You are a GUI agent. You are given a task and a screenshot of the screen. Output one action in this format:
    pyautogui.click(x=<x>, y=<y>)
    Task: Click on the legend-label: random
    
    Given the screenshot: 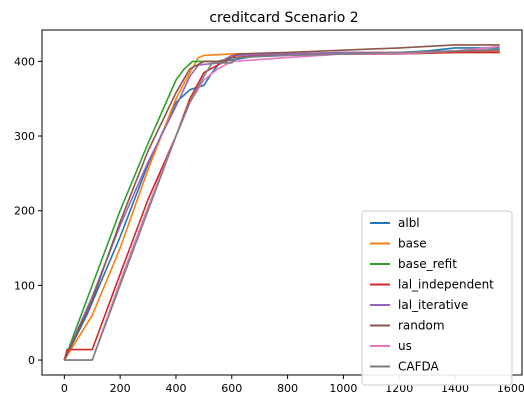 What is the action you would take?
    pyautogui.click(x=421, y=326)
    